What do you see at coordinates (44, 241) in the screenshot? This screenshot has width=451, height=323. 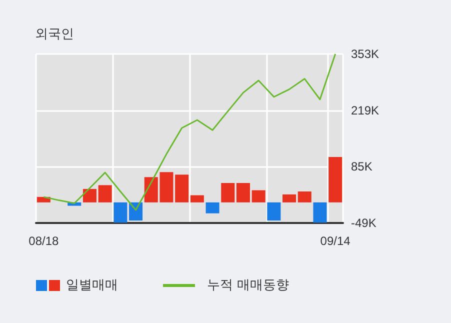 I see `x-tick-label: 08/18` at bounding box center [44, 241].